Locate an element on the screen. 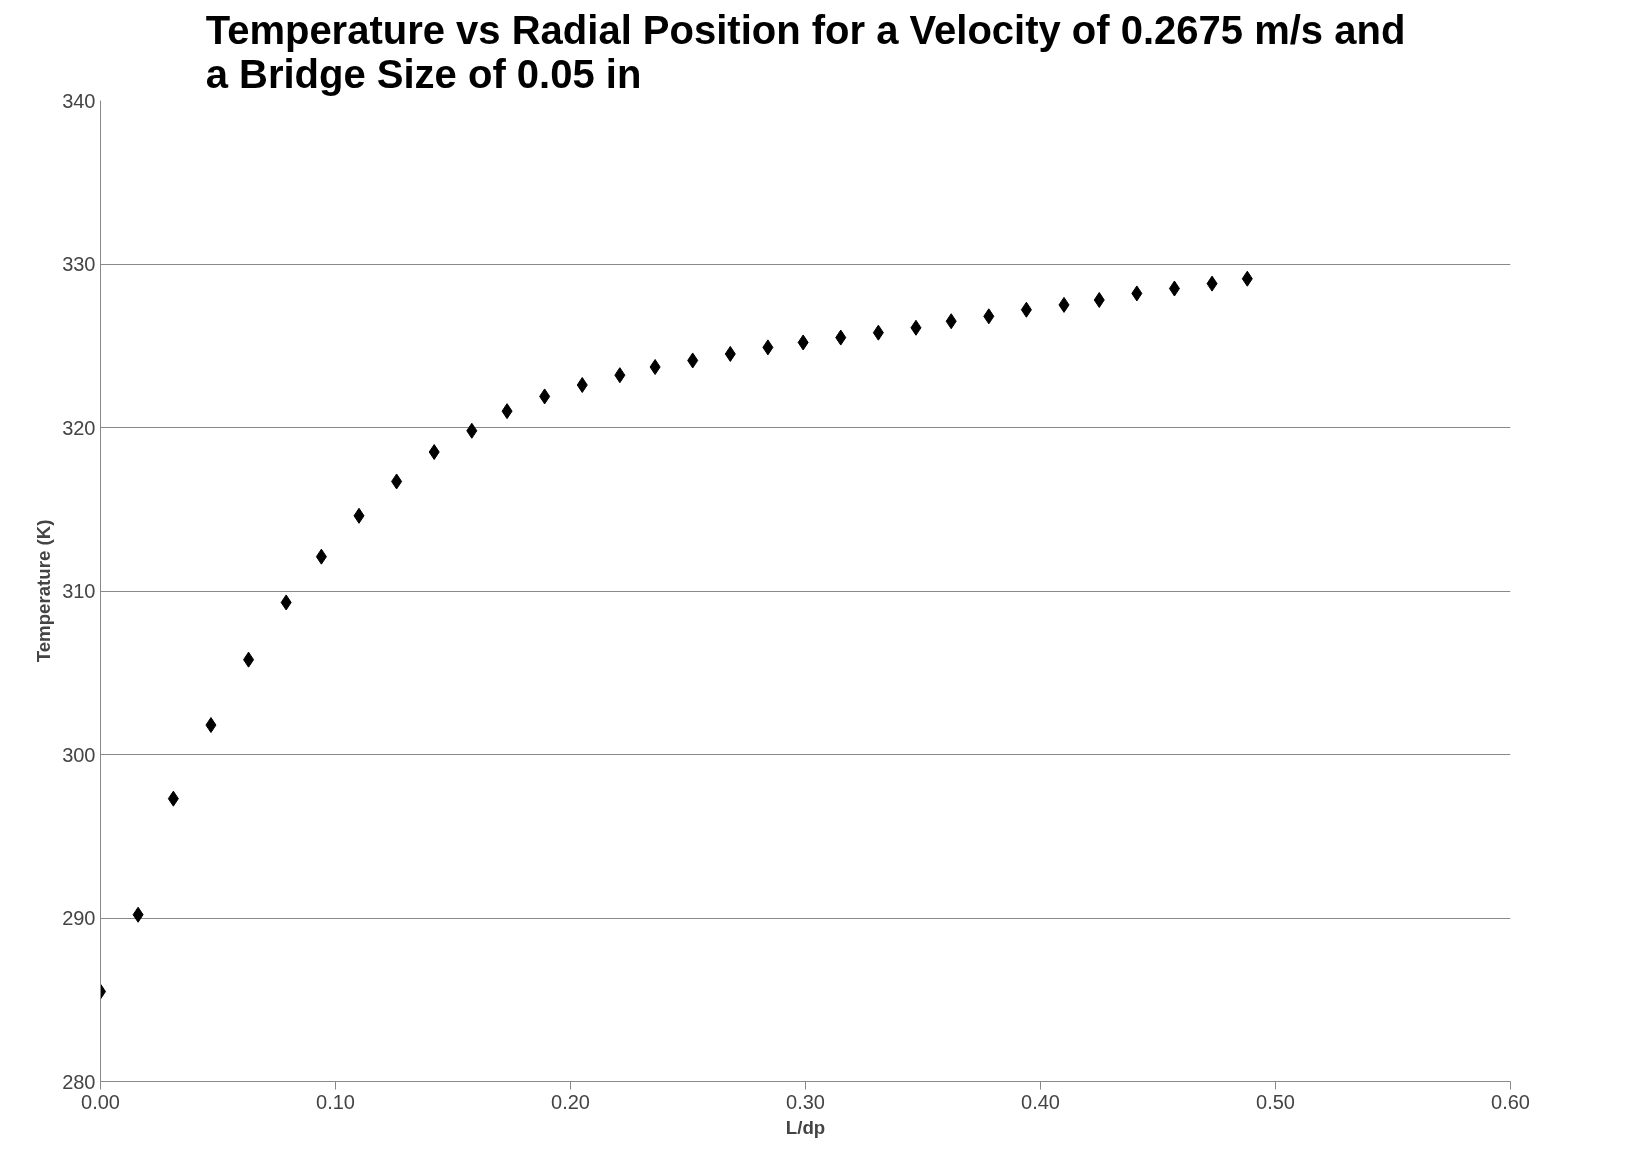  x-tick-label: 0.50 is located at coordinates (1275, 1101).